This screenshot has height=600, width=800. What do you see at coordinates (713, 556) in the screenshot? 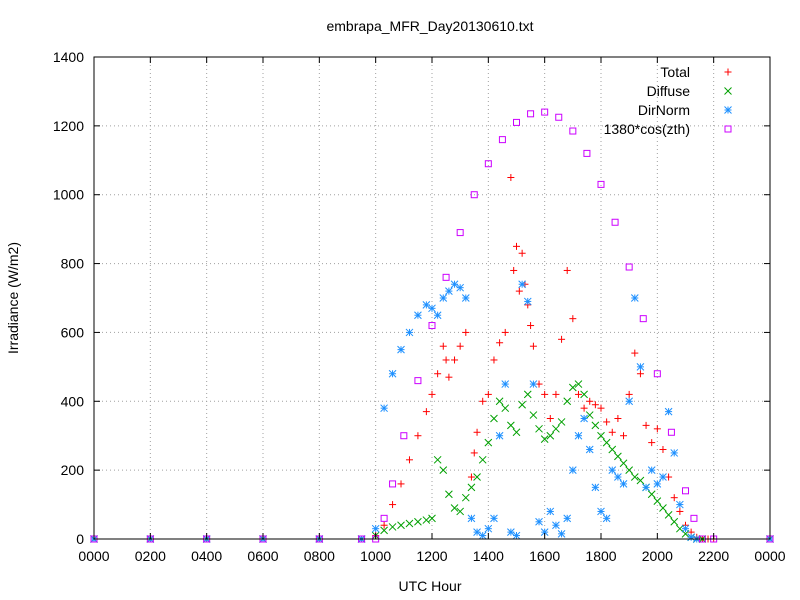
I see `x-tick-label: 2200` at bounding box center [713, 556].